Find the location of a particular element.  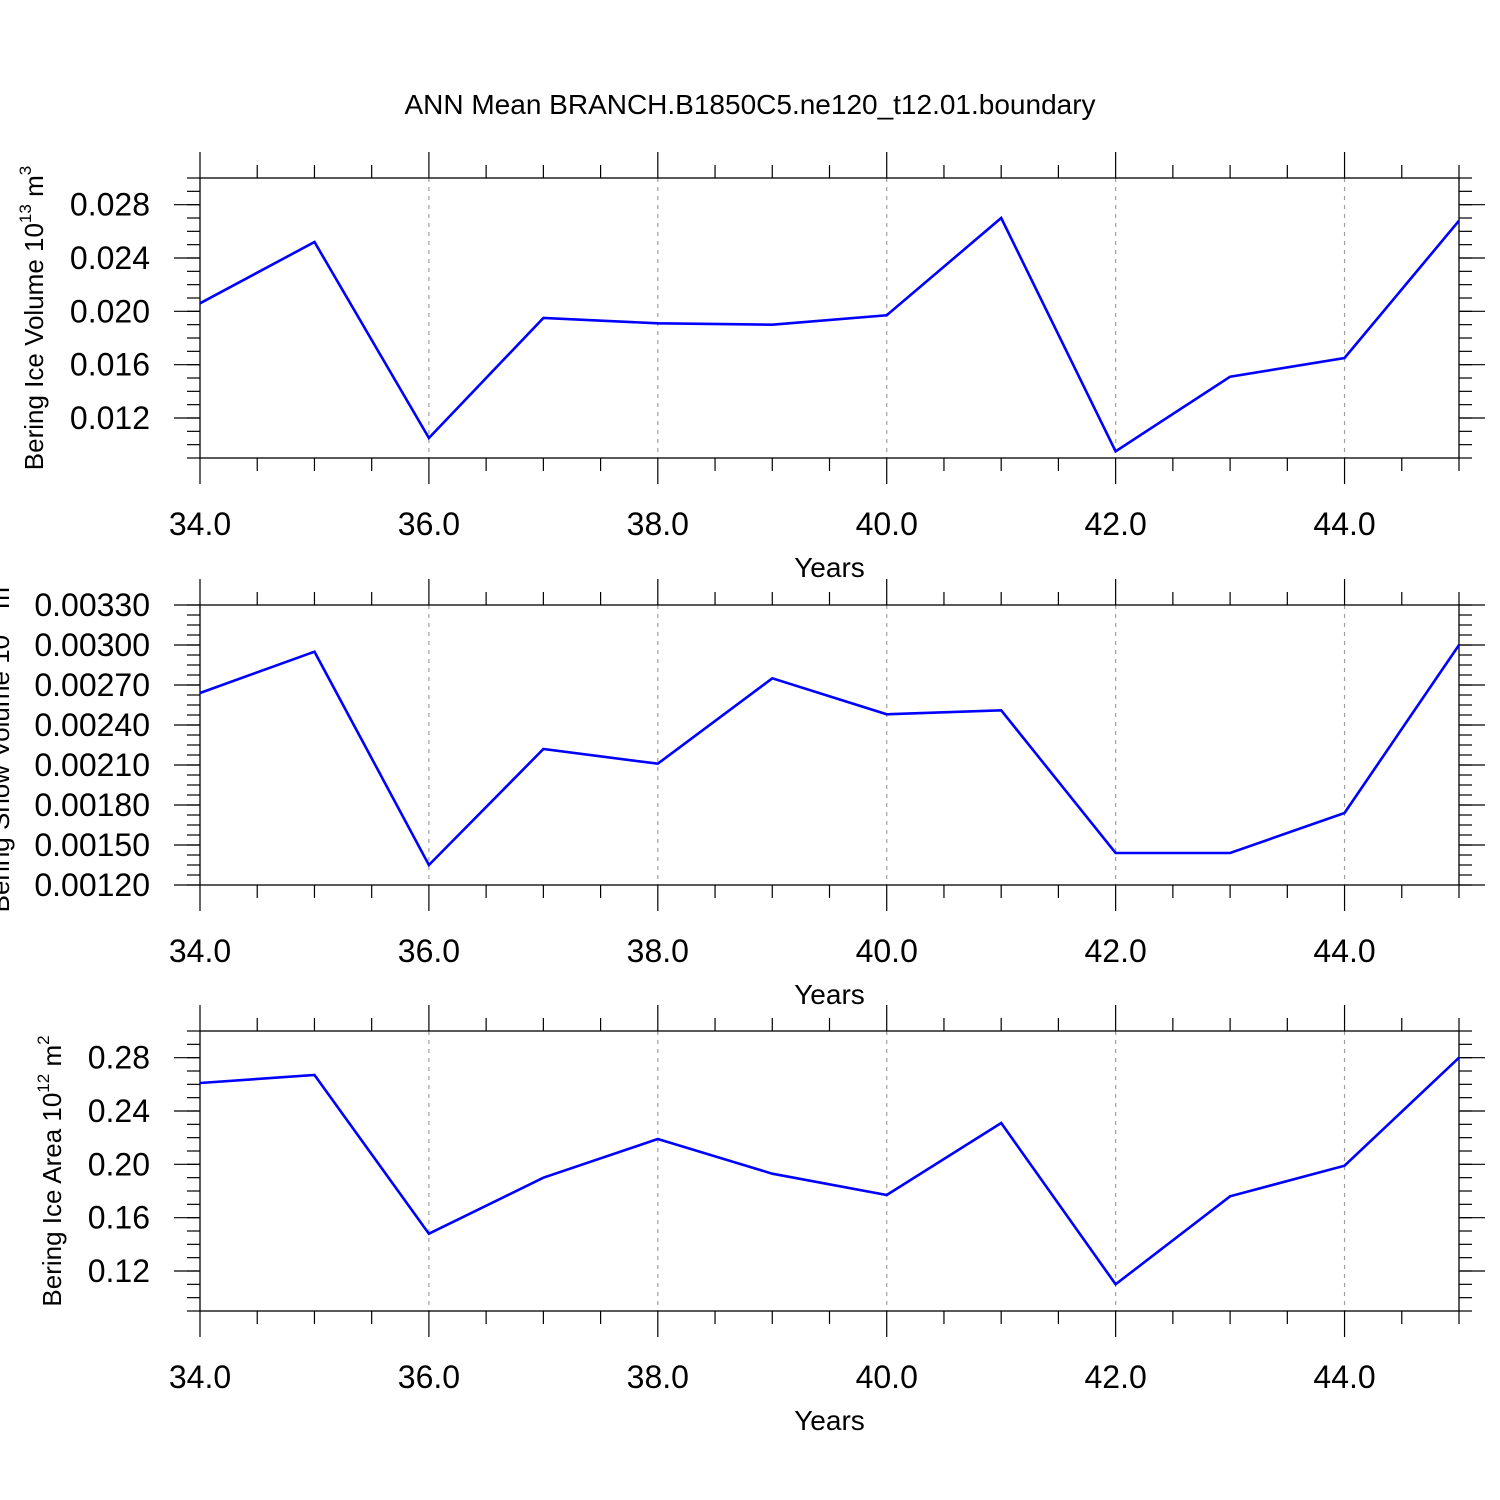

y-axis-label-part: Bering Ice Area 10 is located at coordinates (52, 1200).